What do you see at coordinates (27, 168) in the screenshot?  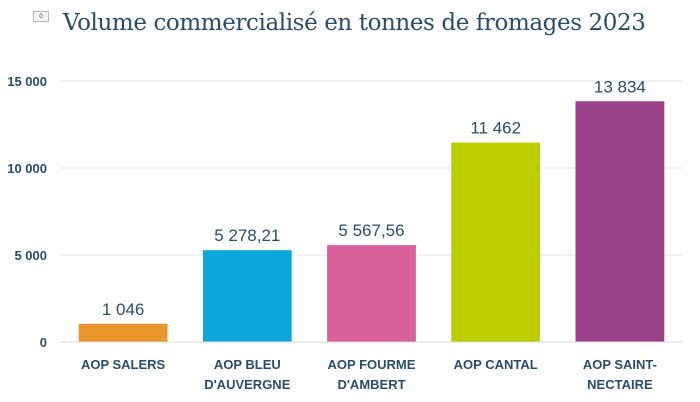 I see `y-tick-label: 10 000` at bounding box center [27, 168].